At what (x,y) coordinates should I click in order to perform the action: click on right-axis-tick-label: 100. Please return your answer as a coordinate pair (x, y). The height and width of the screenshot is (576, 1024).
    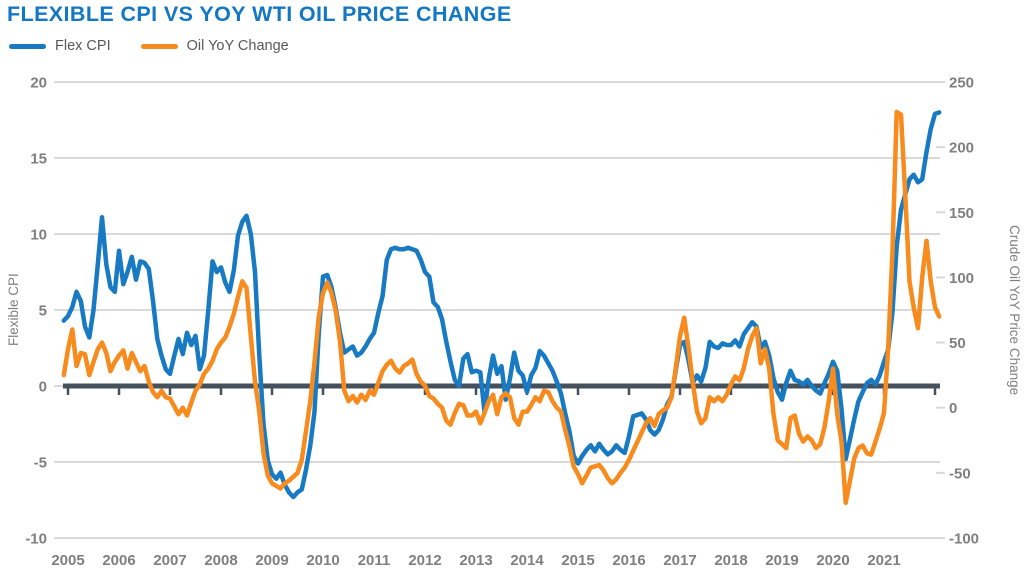
    Looking at the image, I should click on (961, 278).